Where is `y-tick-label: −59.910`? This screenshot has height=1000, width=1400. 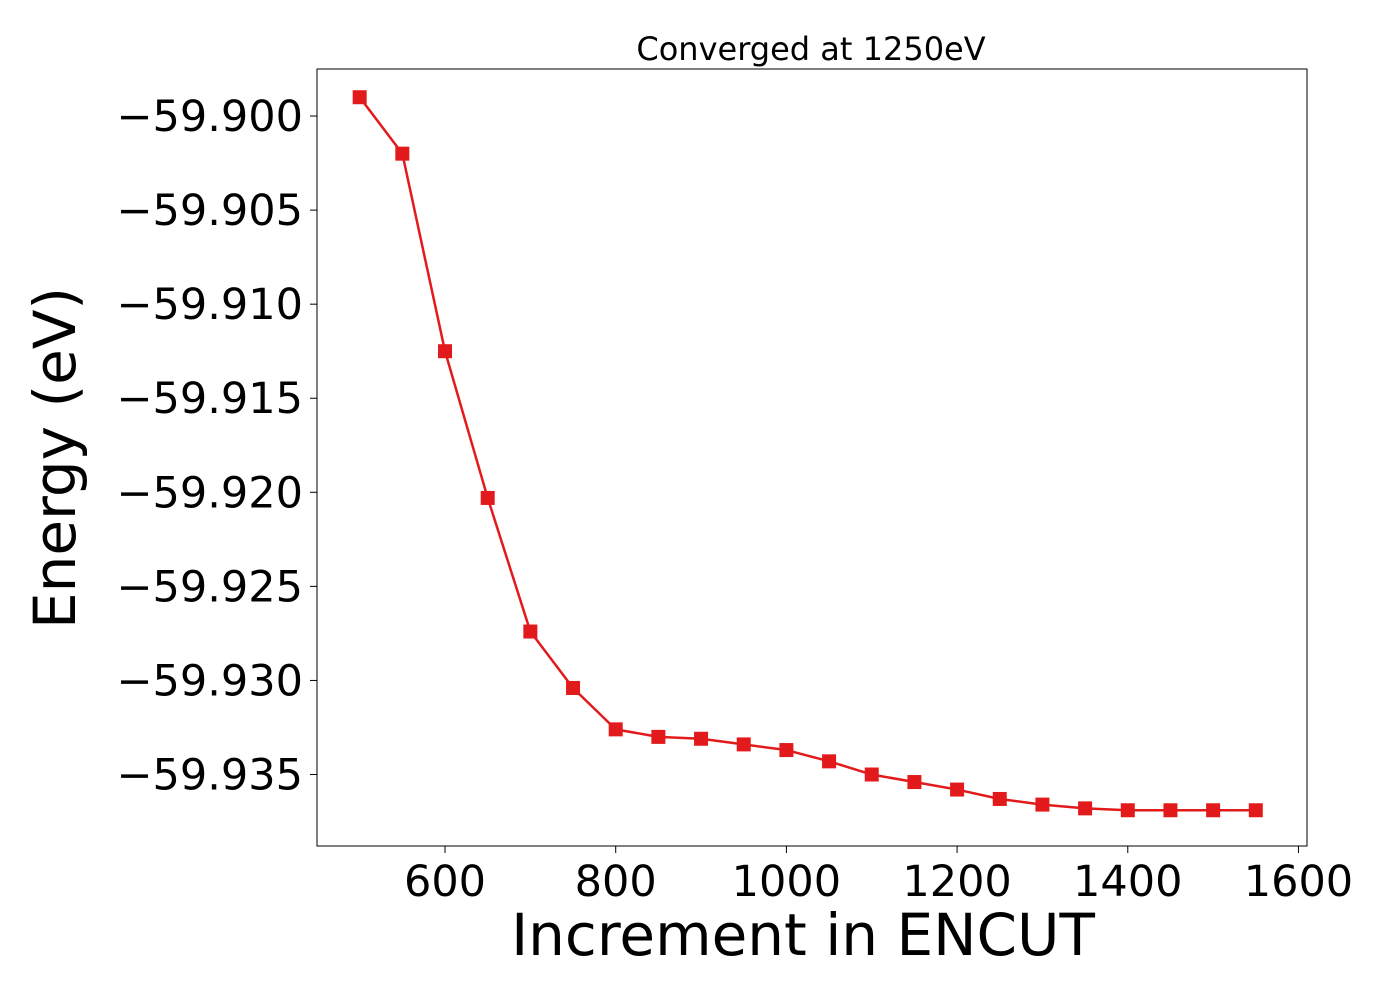 y-tick-label: −59.910 is located at coordinates (210, 305).